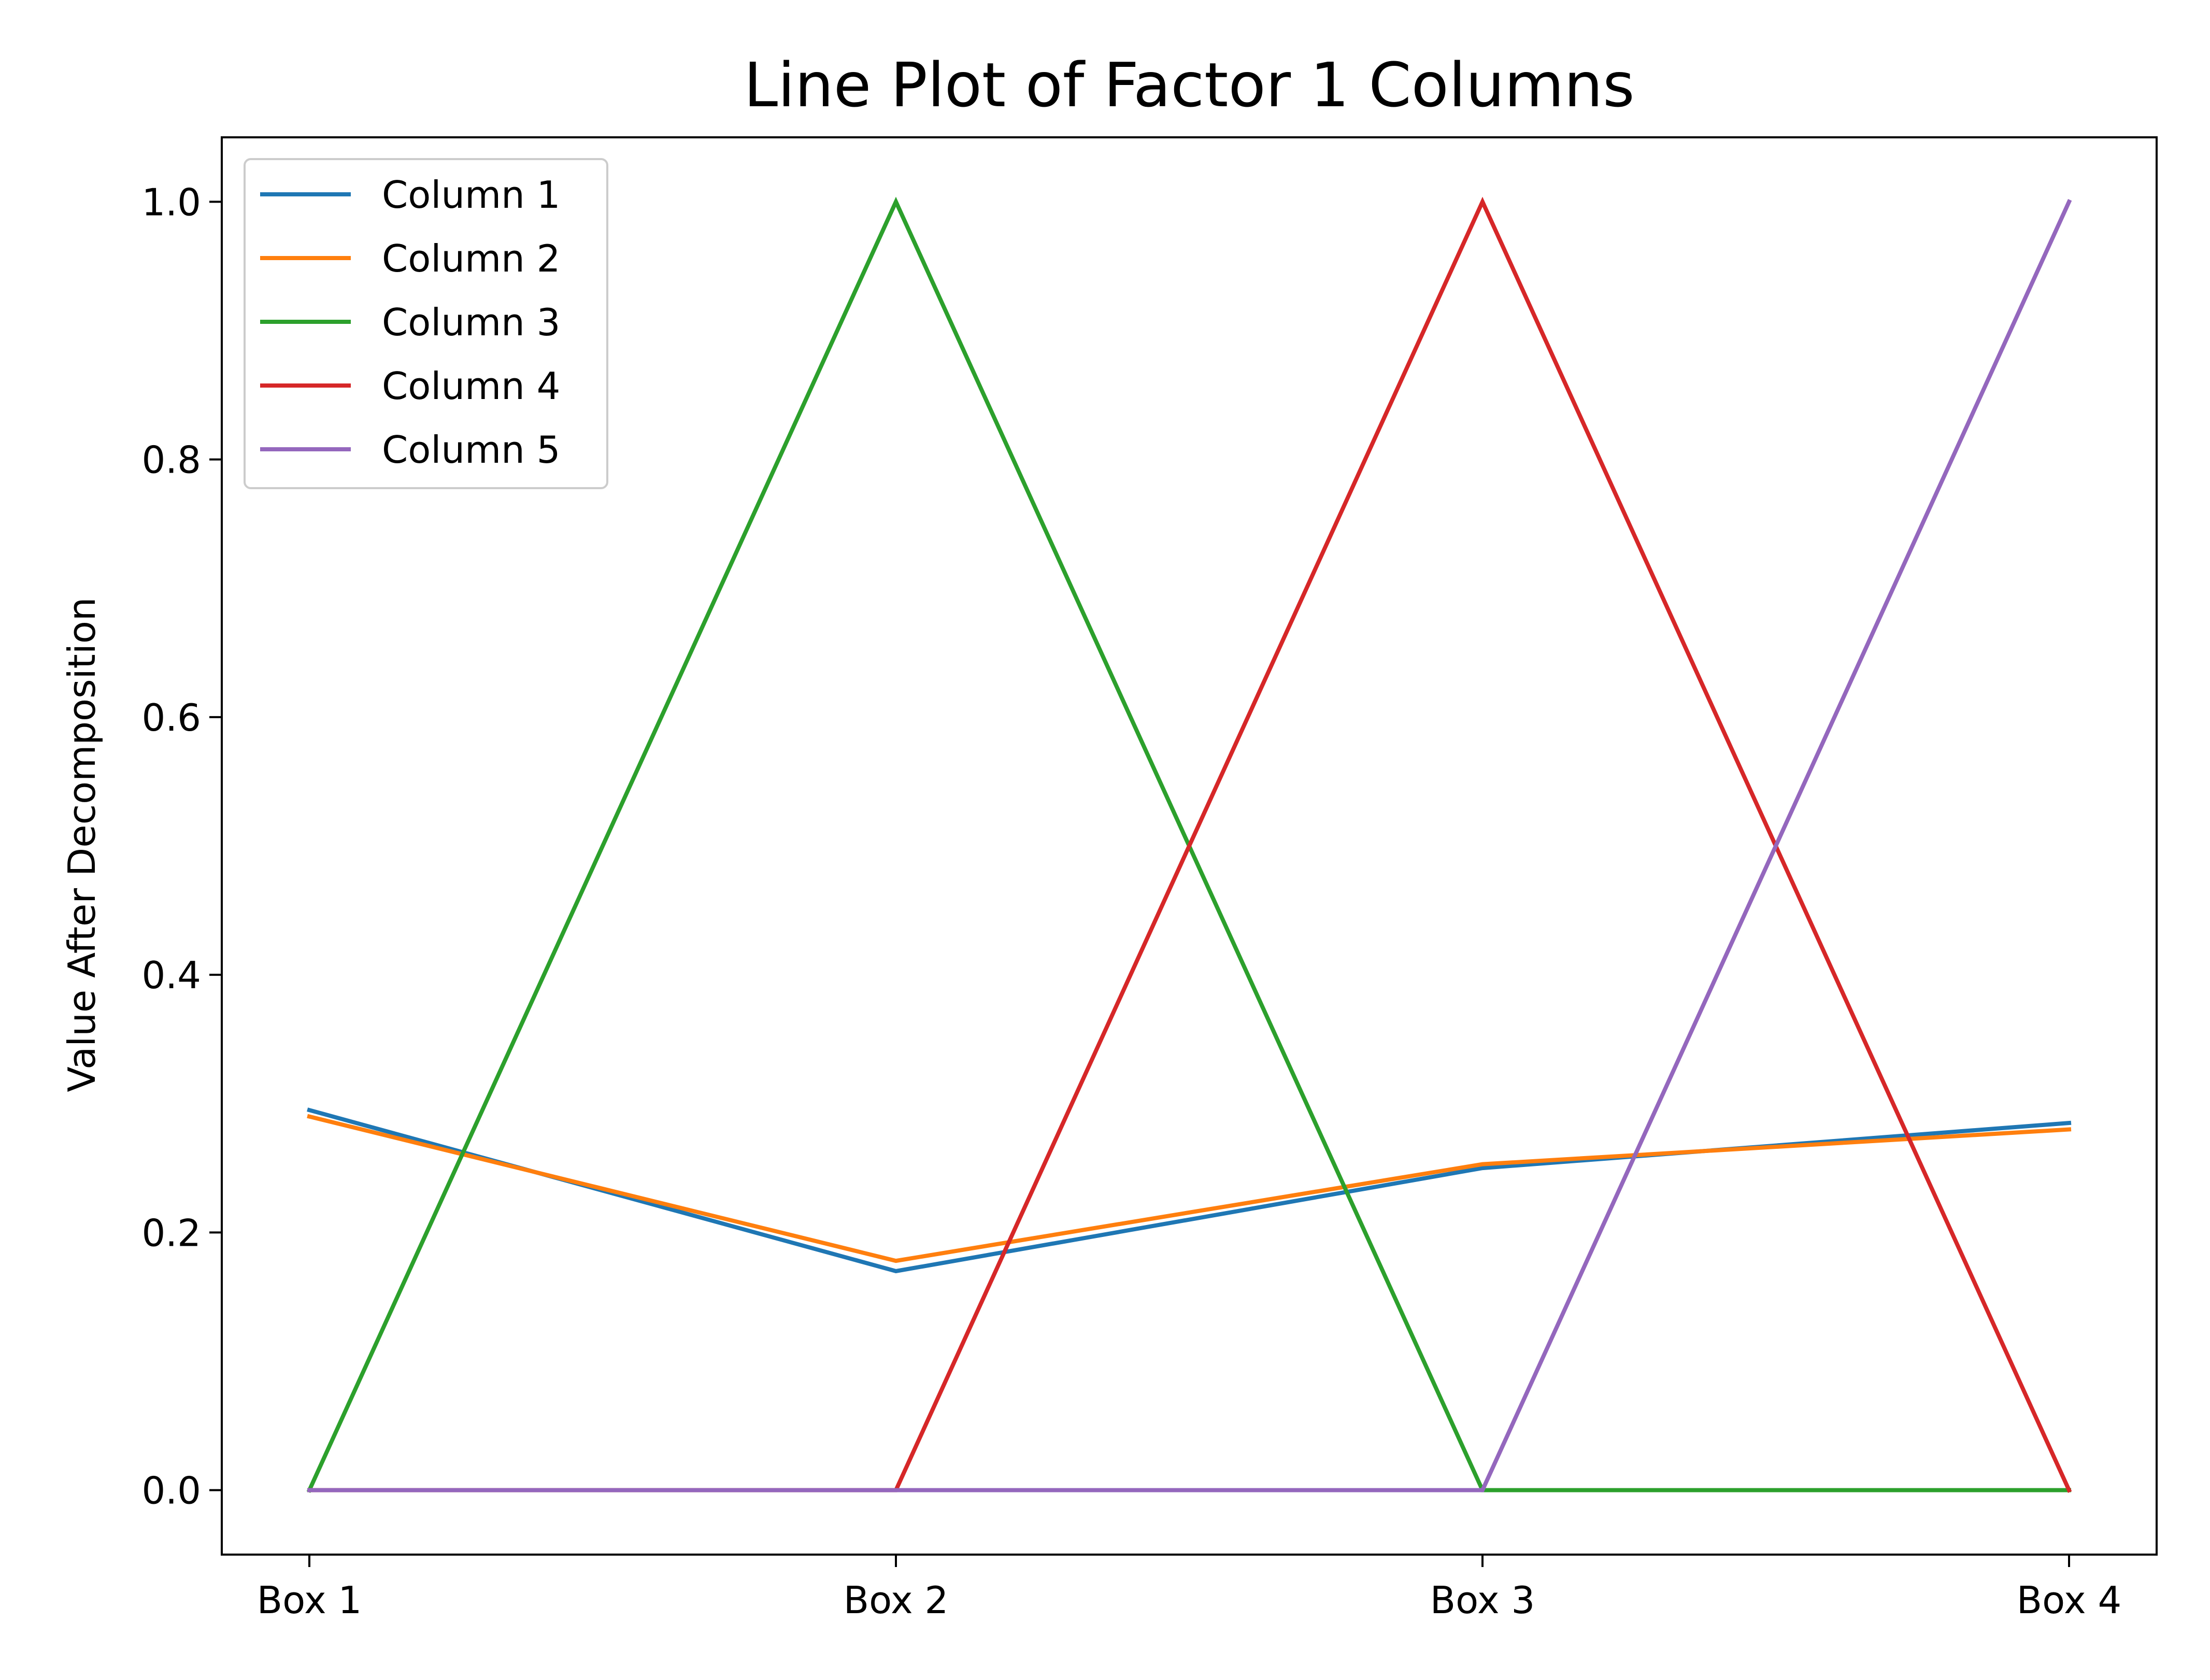 The height and width of the screenshot is (1680, 2210). I want to click on legend-frame, so click(426, 324).